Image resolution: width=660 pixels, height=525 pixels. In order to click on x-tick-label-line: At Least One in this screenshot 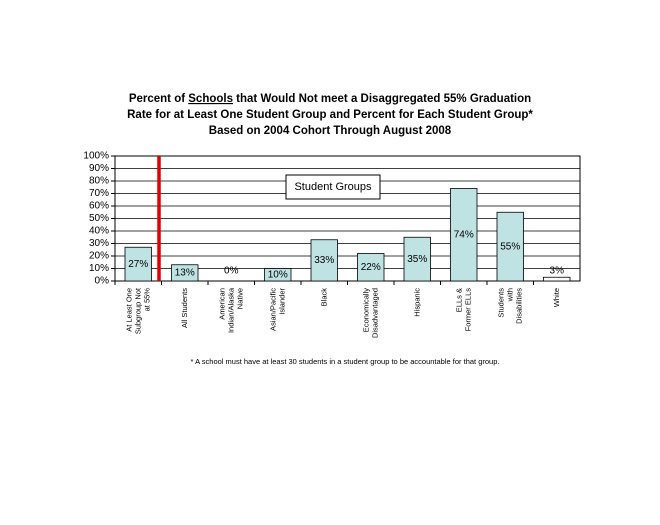, I will do `click(128, 310)`.